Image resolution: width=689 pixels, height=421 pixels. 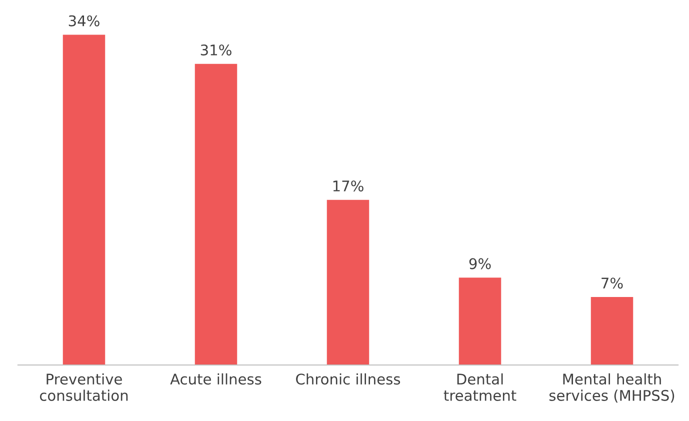 I want to click on data-label: 34%, so click(x=84, y=20).